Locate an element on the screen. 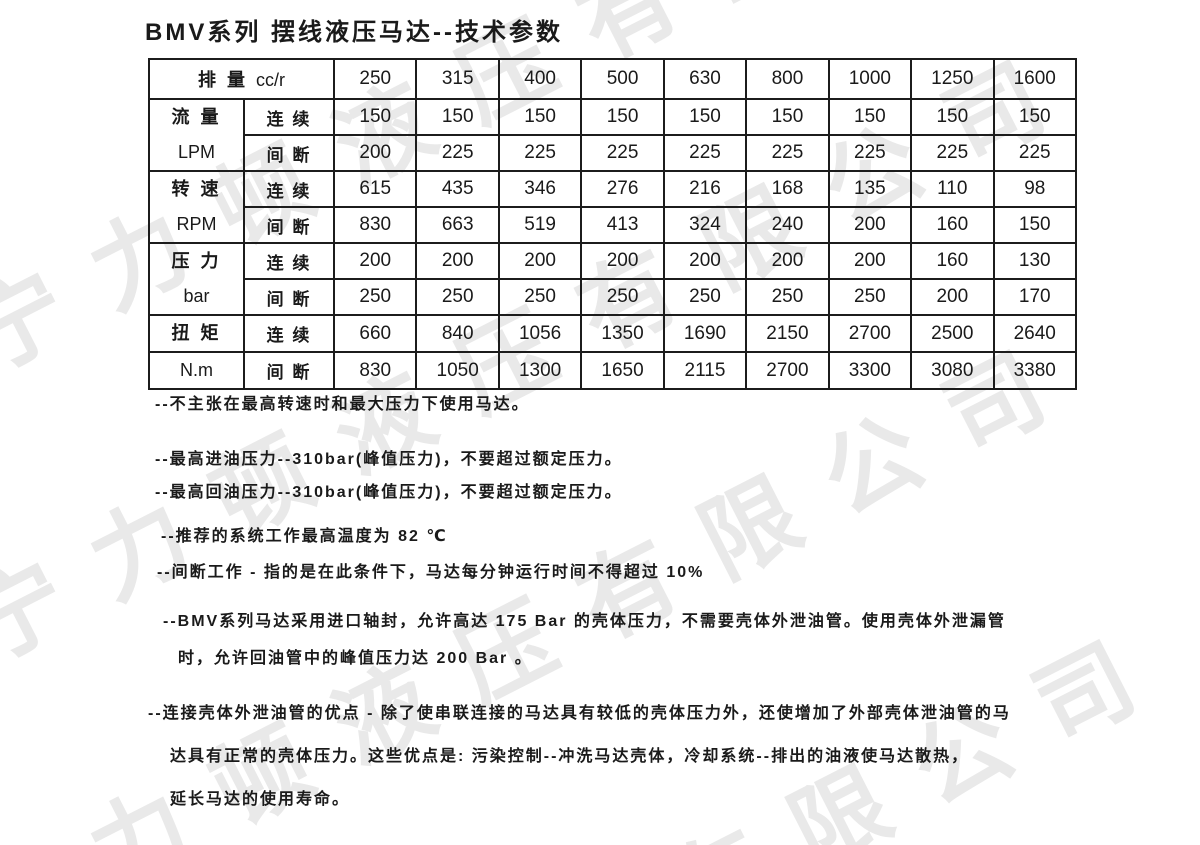 Image resolution: width=1200 pixels, height=845 pixels. group-label: 流 量 LPM is located at coordinates (196, 135).